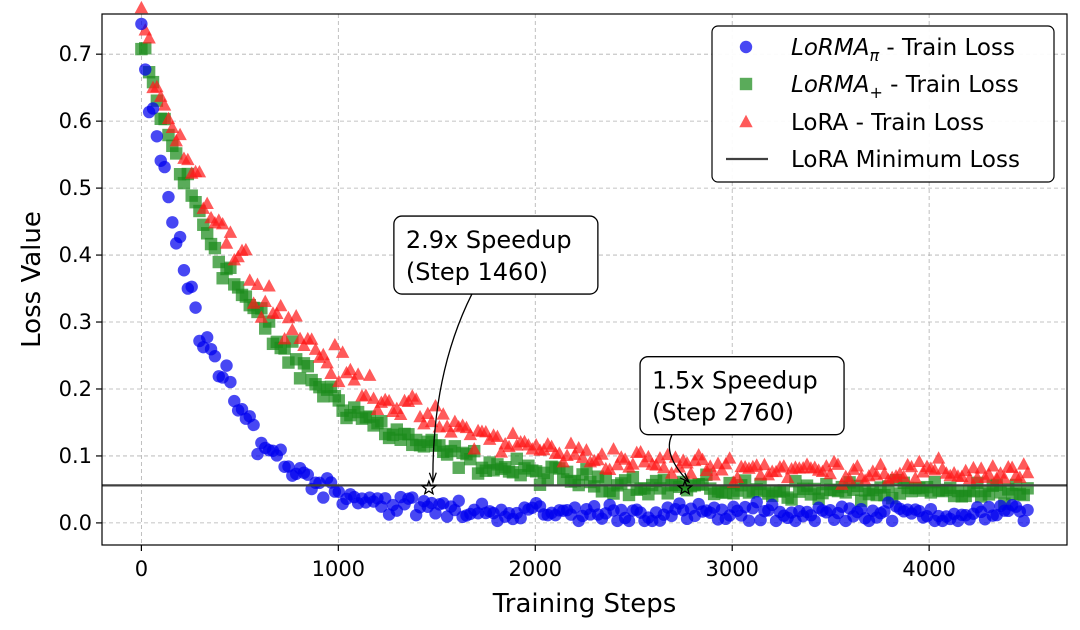 This screenshot has height=630, width=1080. Describe the element at coordinates (905, 160) in the screenshot. I see `legend-label: LoRA Minimum Loss` at that location.